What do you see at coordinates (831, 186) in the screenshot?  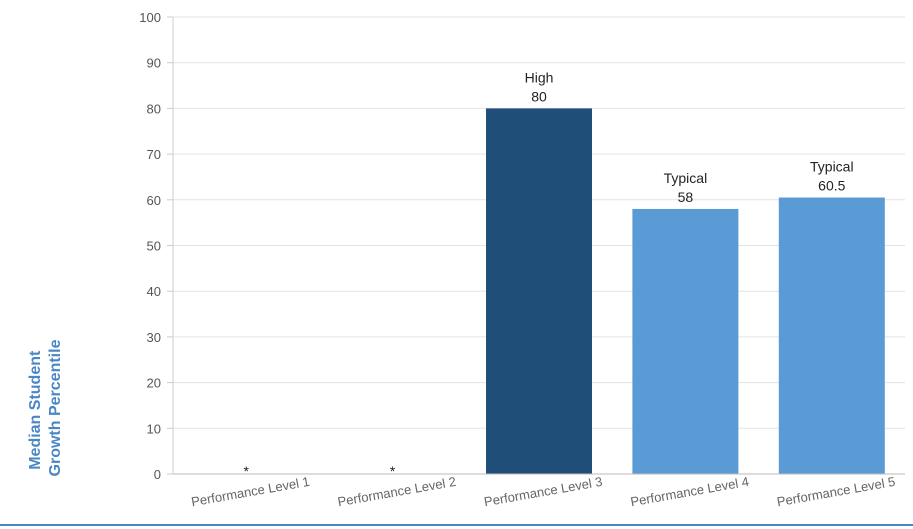 I see `data-label-5-line-2: 60.5` at bounding box center [831, 186].